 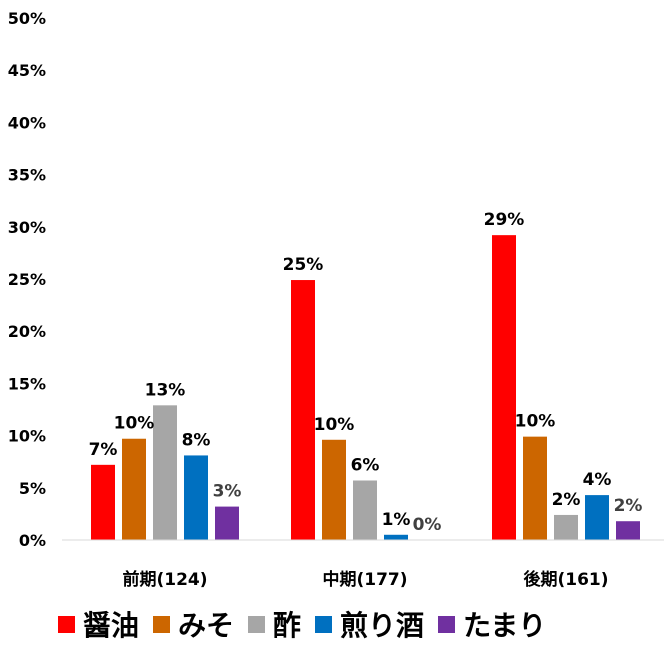 I want to click on data-label: 13%, so click(x=165, y=390).